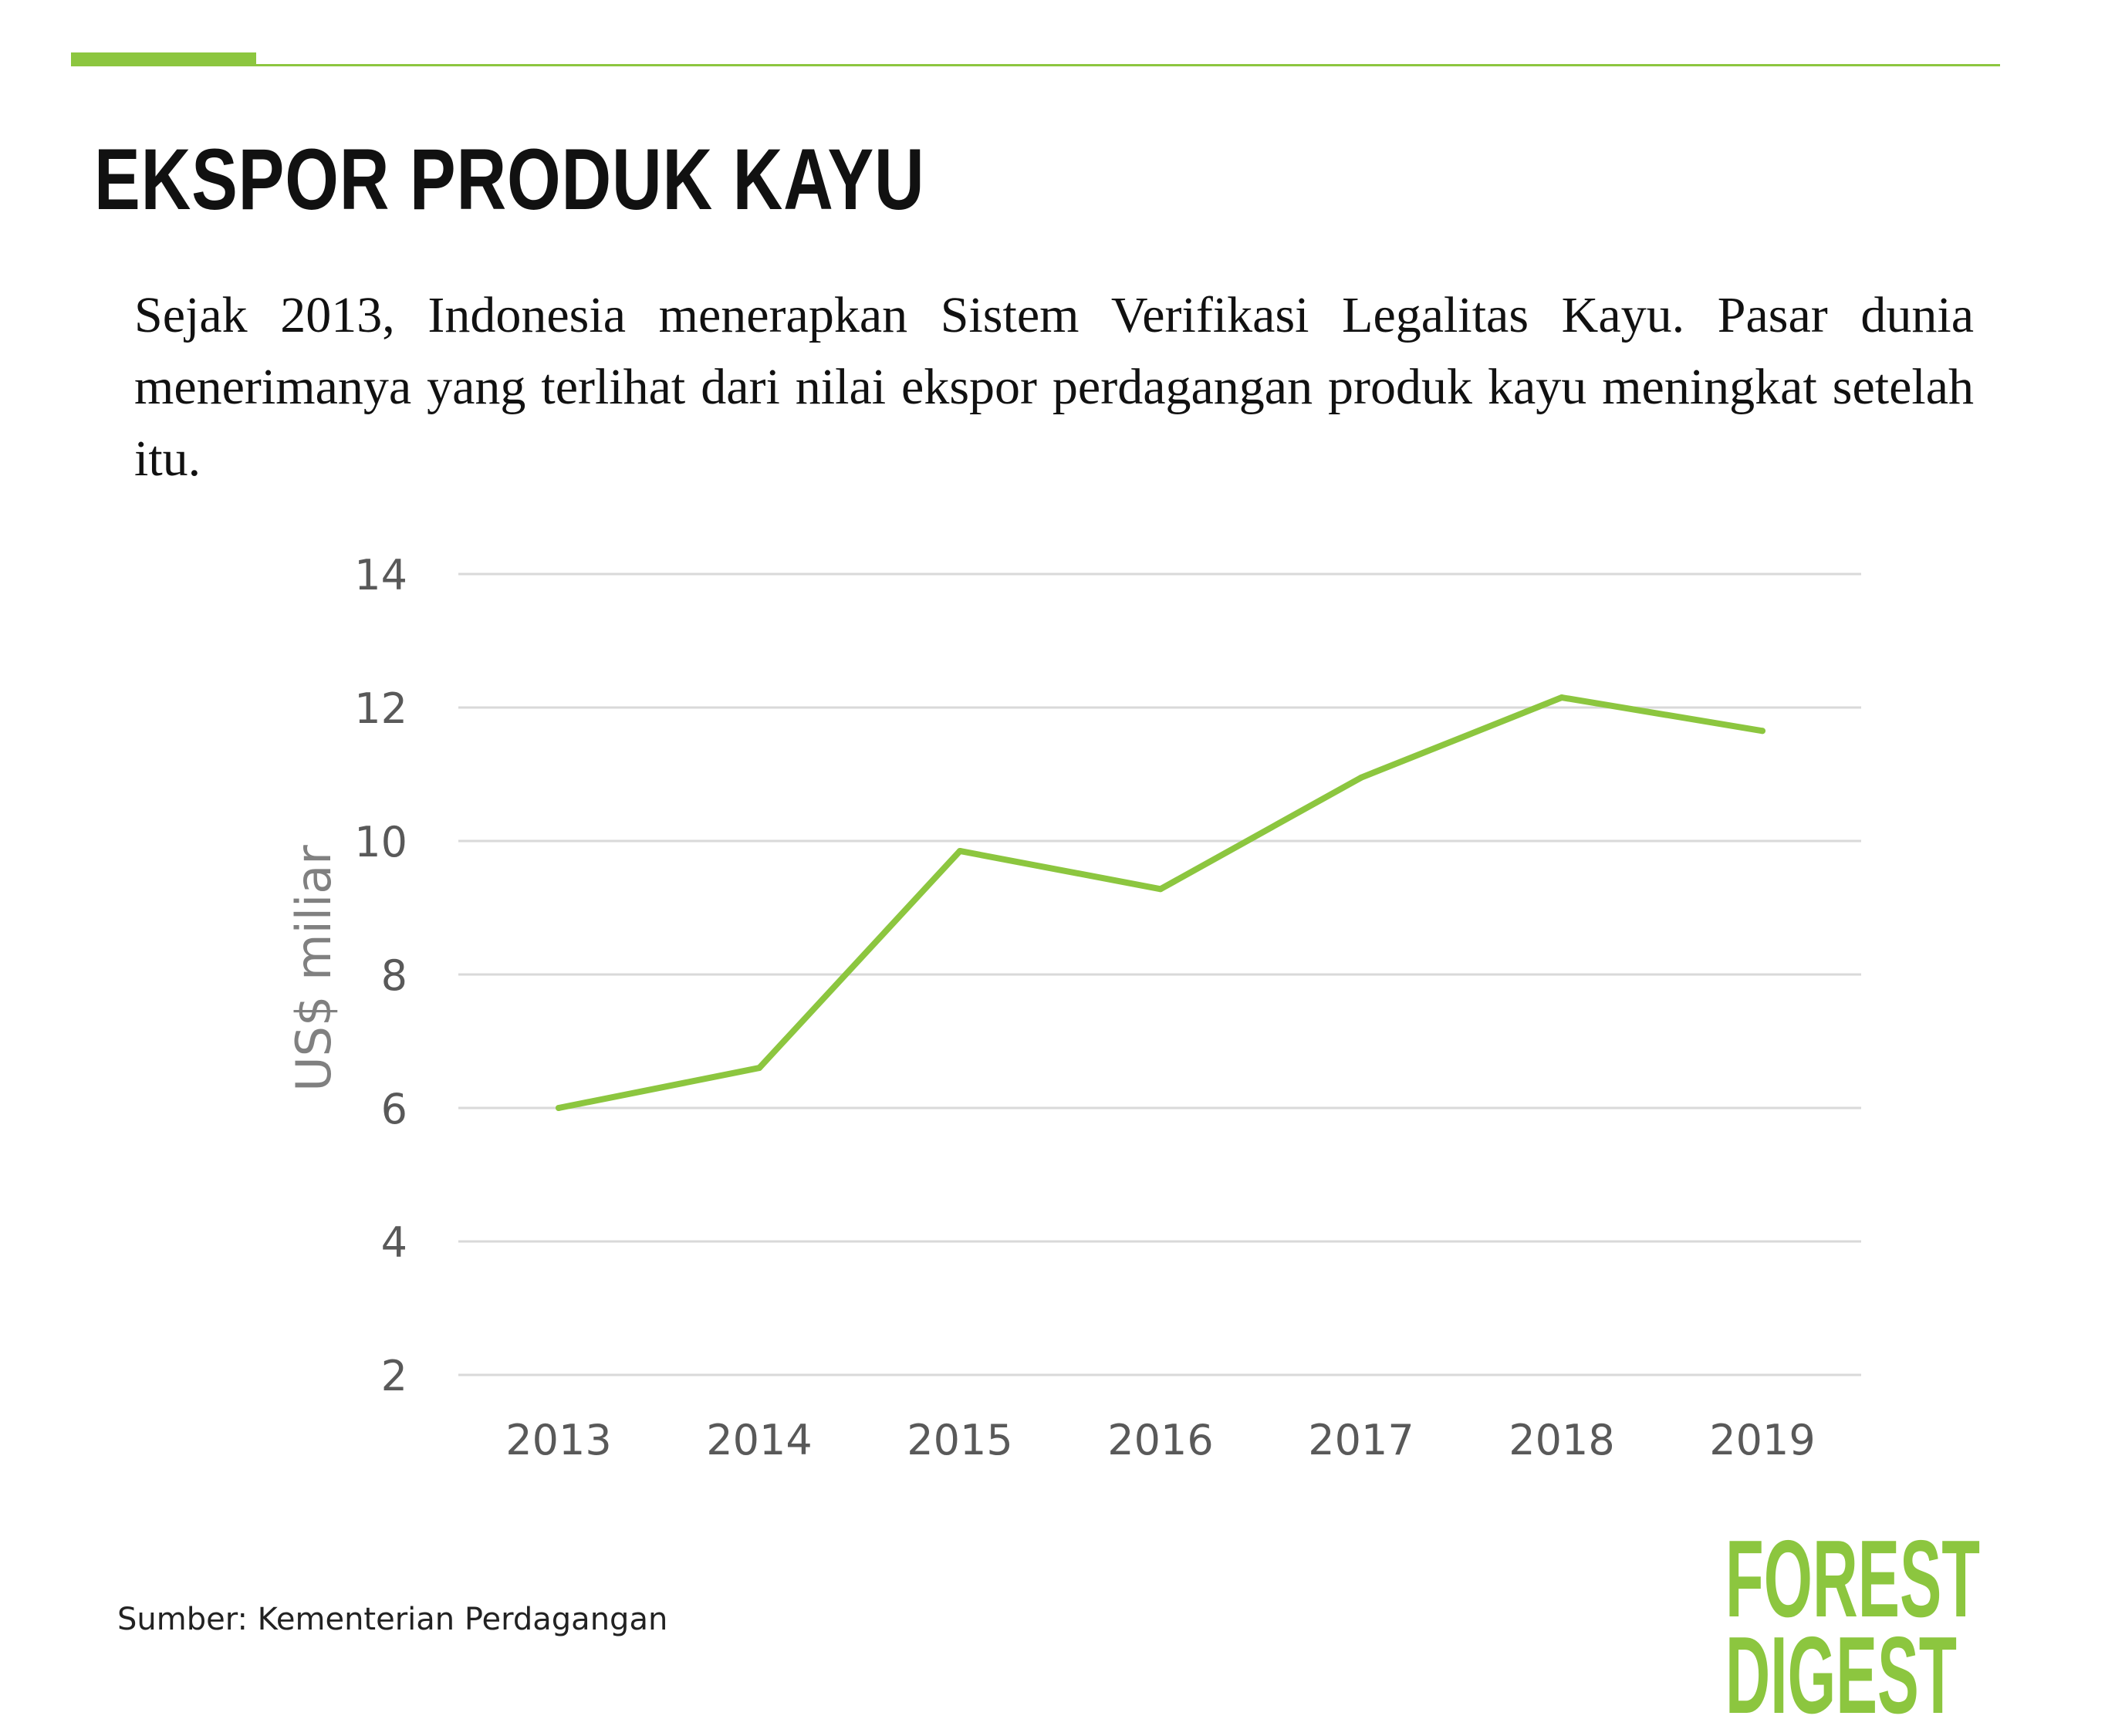 The width and height of the screenshot is (2105, 1736). I want to click on y-tick-label: 4, so click(394, 1242).